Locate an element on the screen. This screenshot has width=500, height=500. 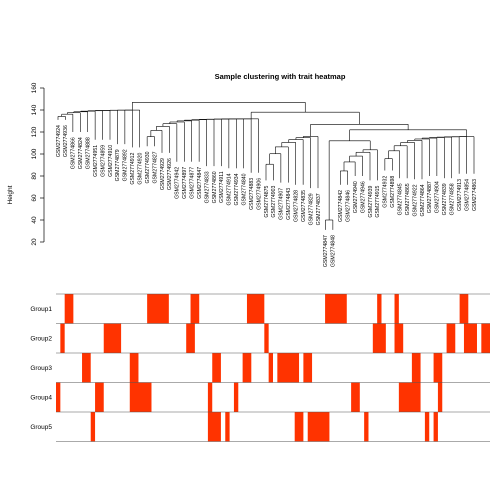
sample-label: GSM2774912 is located at coordinates (133, 168).